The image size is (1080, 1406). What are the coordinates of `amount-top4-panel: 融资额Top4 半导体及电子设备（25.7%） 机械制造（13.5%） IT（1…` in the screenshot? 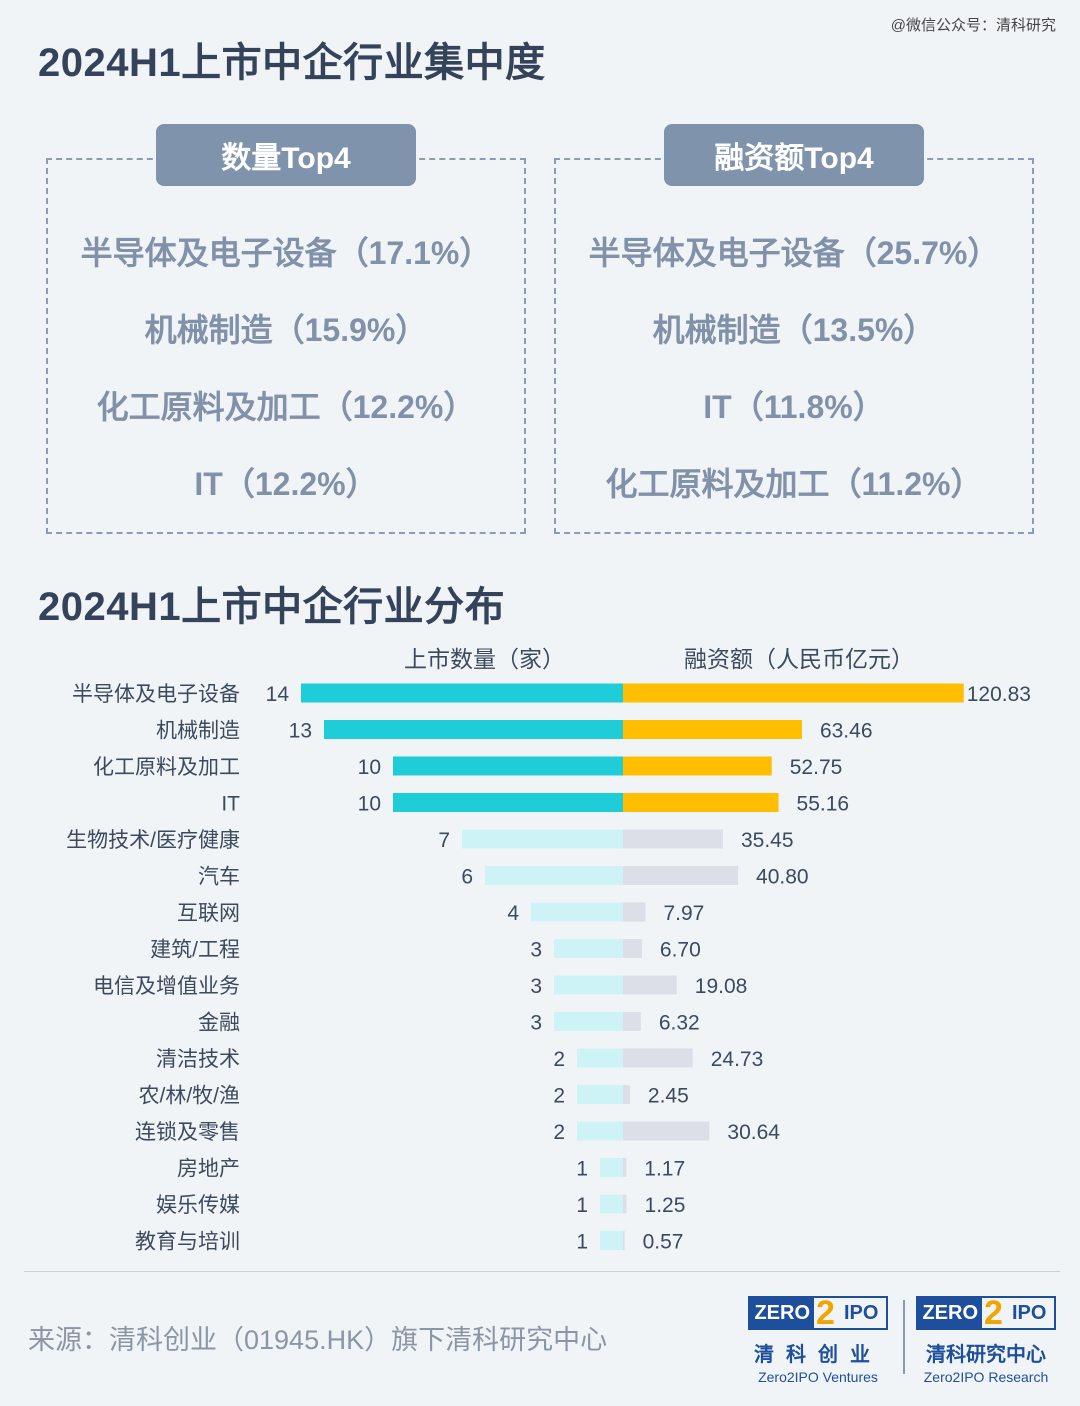 It's located at (794, 329).